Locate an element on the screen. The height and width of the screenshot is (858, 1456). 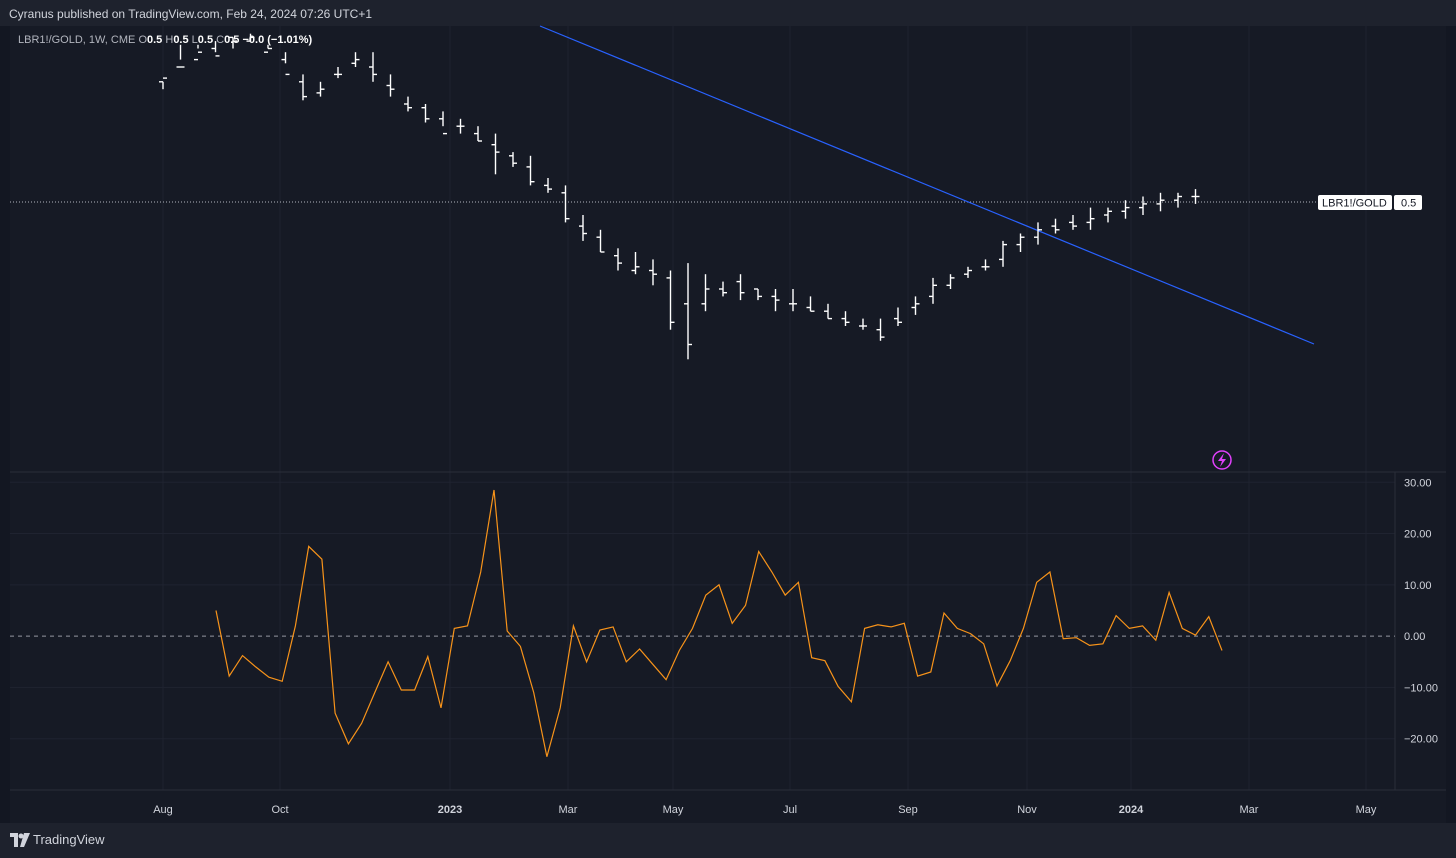
y-tick-label: 10.00 is located at coordinates (1418, 586).